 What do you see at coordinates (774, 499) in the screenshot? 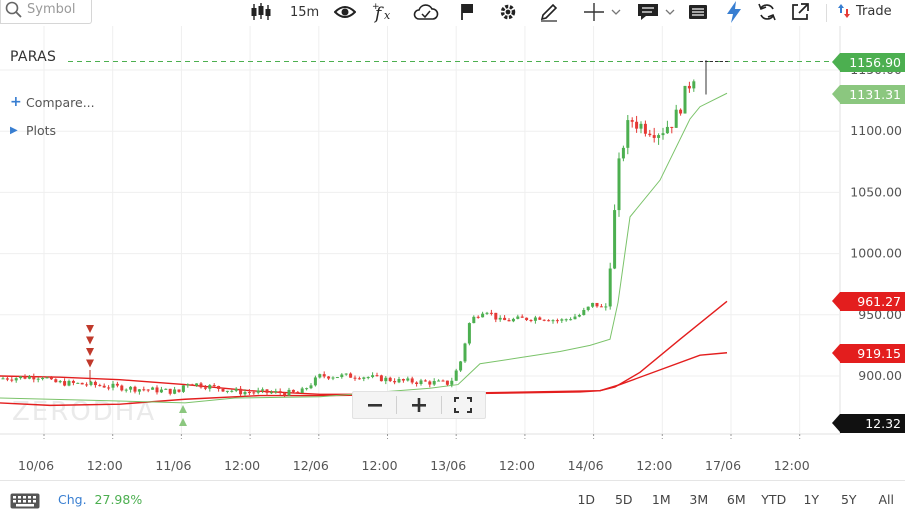
I see `range-ytd: YTD` at bounding box center [774, 499].